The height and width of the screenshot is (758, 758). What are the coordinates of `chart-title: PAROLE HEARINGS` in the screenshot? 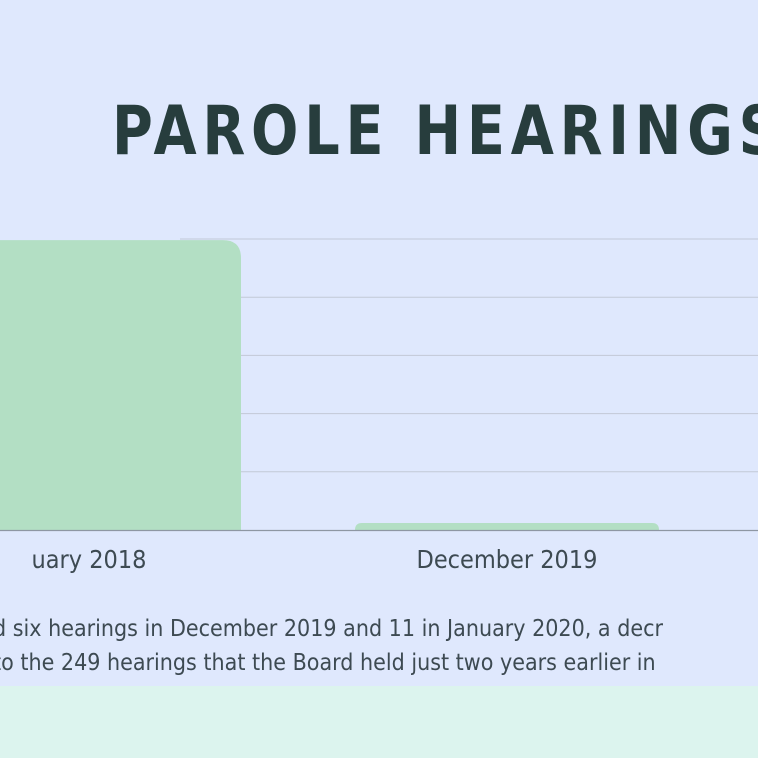 It's located at (435, 131).